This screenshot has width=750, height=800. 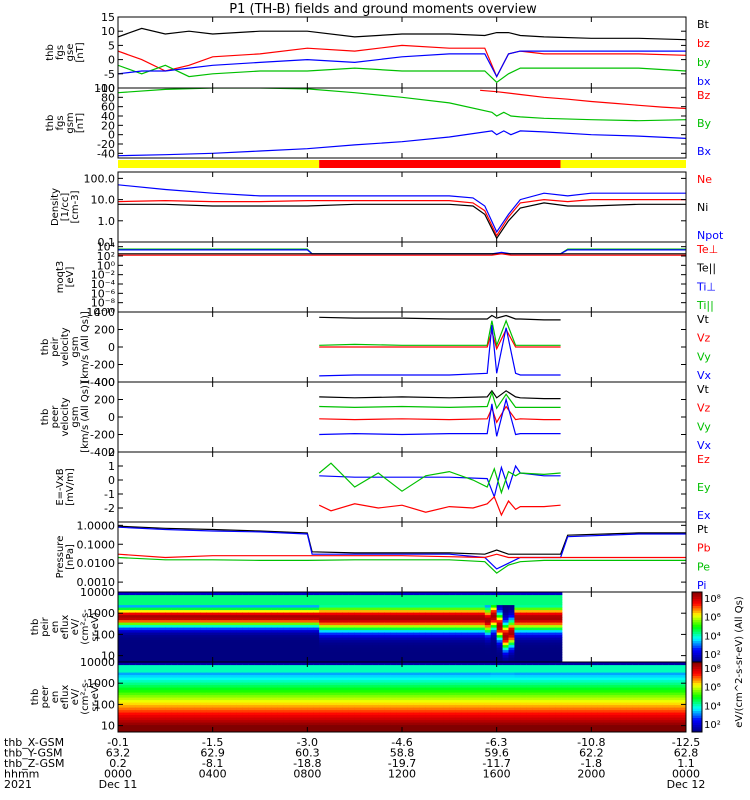 I want to click on y-tick-label: -2, so click(x=109, y=508).